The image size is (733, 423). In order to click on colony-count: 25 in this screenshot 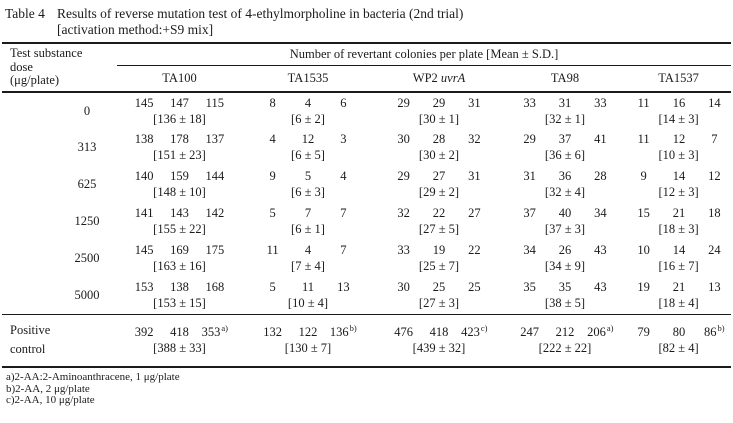, I will do `click(439, 286)`.